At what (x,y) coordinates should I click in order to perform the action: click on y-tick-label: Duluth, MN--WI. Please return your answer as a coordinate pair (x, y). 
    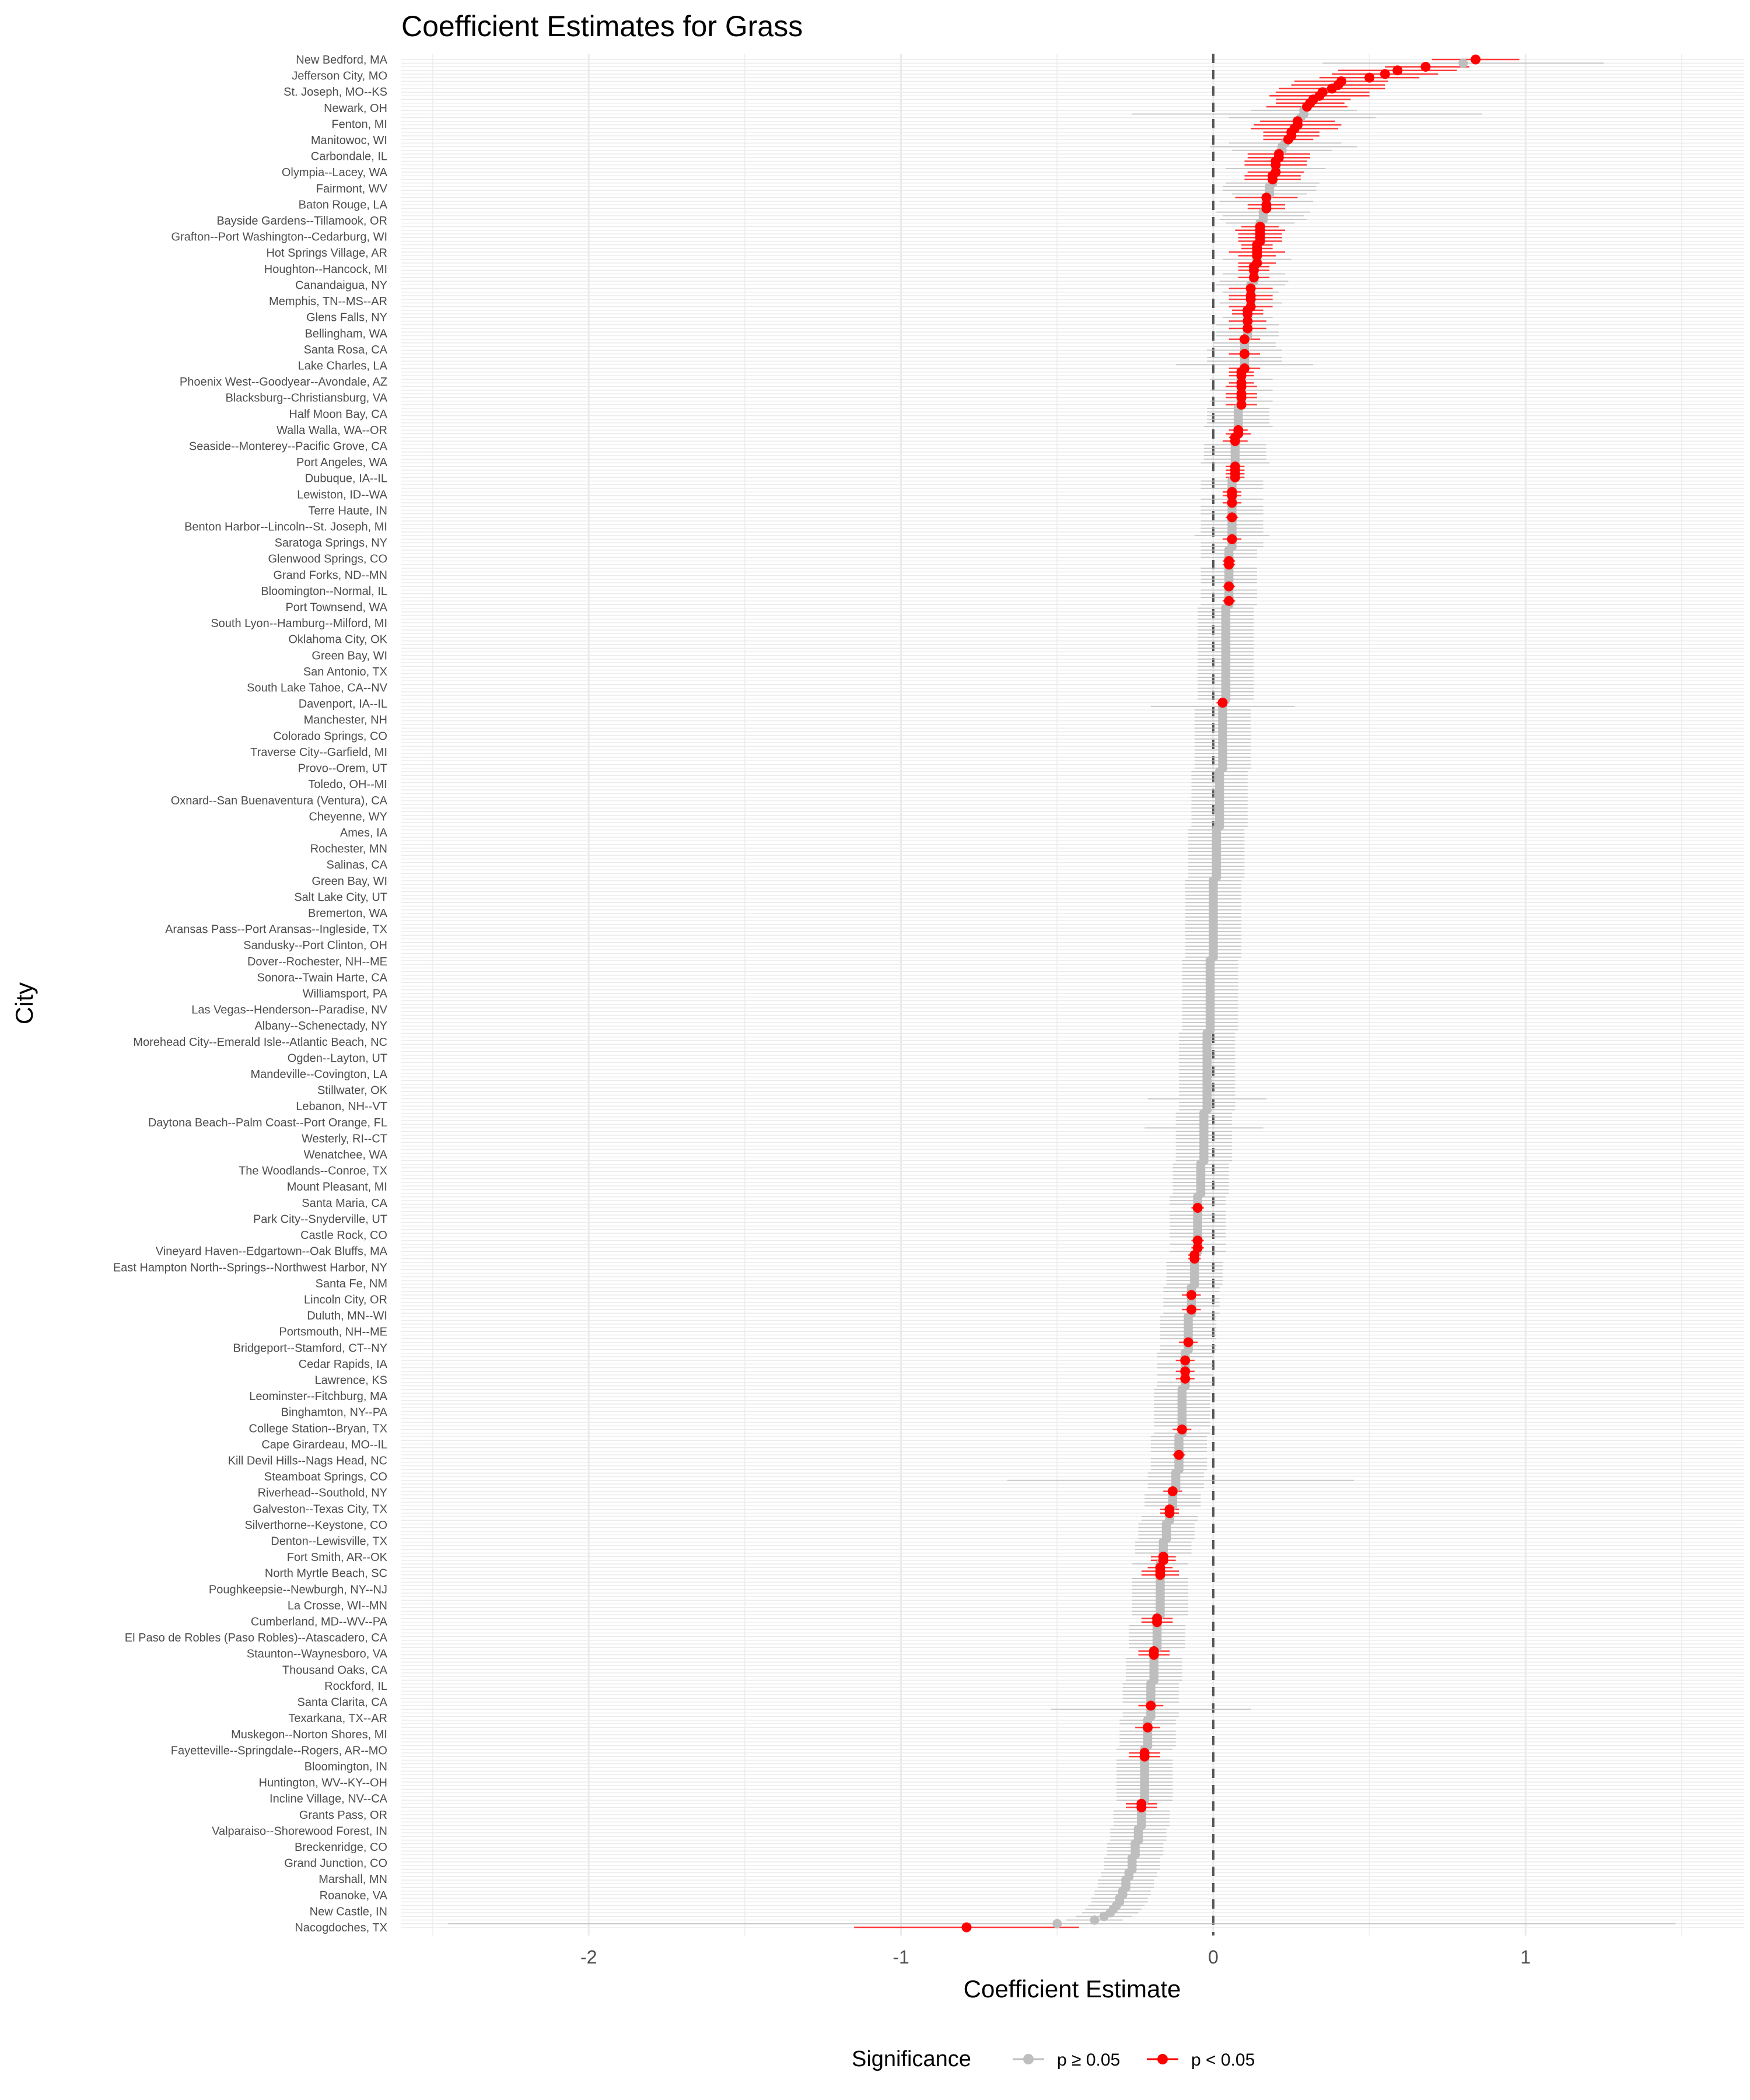
    Looking at the image, I should click on (347, 1316).